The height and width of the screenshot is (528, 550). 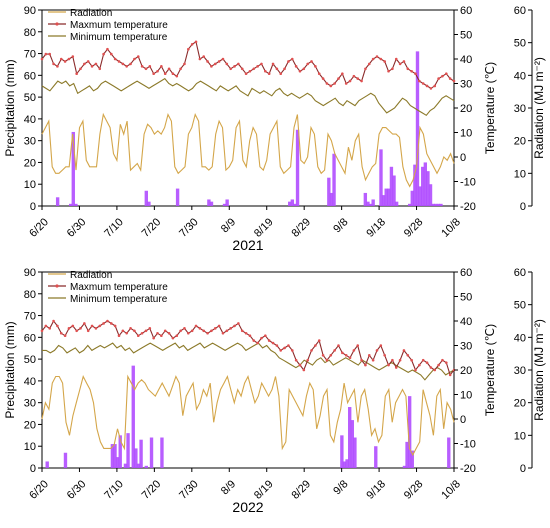 What do you see at coordinates (10, 369) in the screenshot?
I see `precipitation-axis-label: Precipitation (mm)` at bounding box center [10, 369].